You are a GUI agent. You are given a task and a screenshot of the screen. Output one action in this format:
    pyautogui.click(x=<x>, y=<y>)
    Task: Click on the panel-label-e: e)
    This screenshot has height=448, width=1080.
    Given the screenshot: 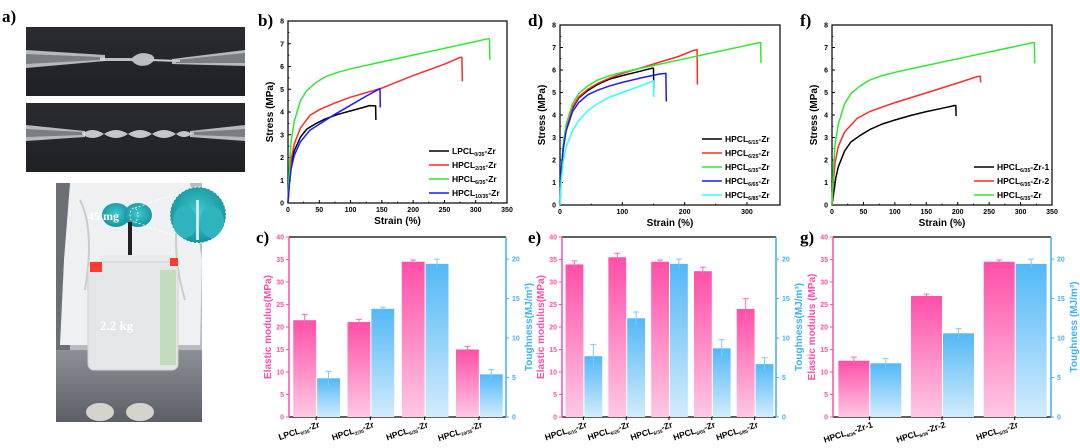 What is the action you would take?
    pyautogui.click(x=534, y=237)
    